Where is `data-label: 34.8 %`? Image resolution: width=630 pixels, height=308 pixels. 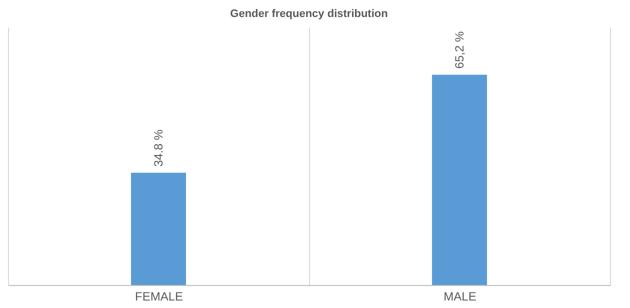
data-label: 34.8 % is located at coordinates (159, 148).